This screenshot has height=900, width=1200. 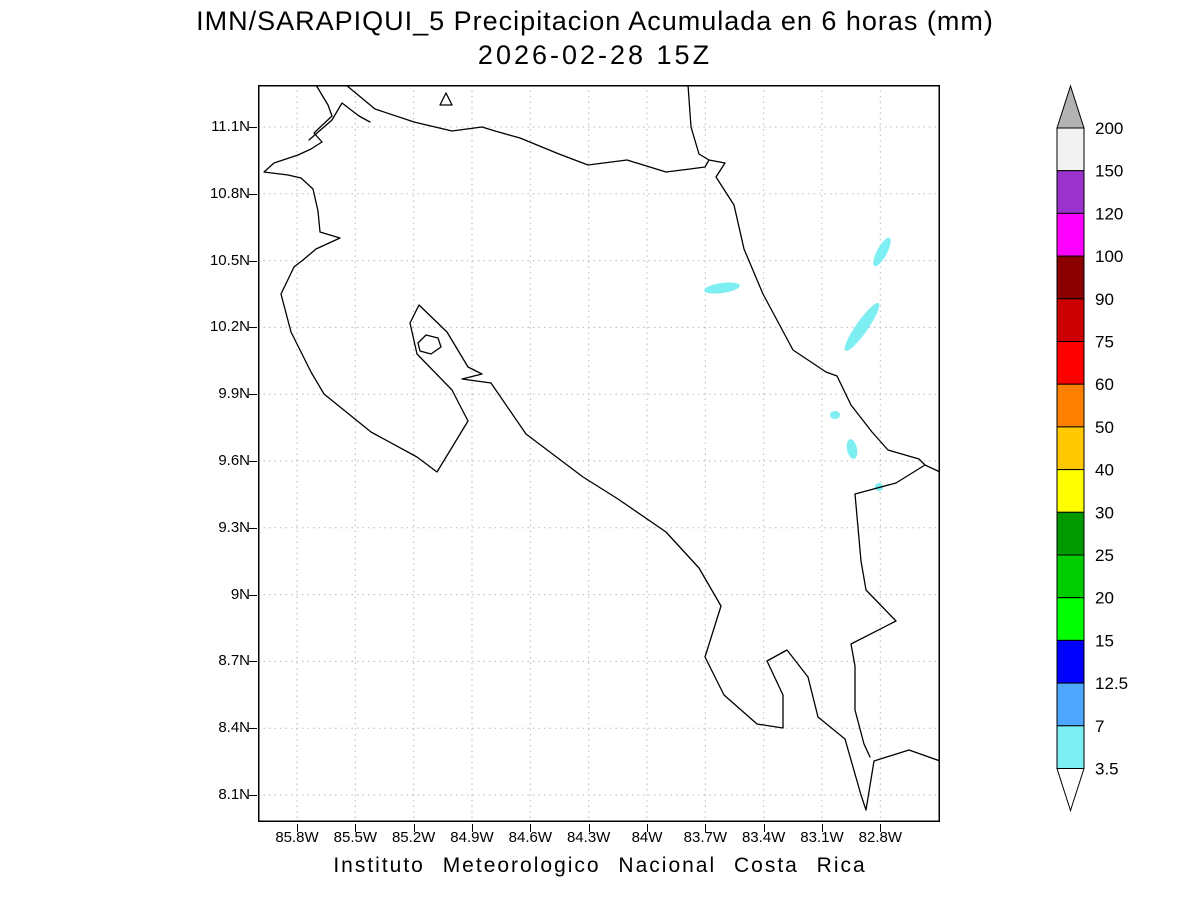 What do you see at coordinates (1109, 171) in the screenshot?
I see `colorbar-tick-label: 150` at bounding box center [1109, 171].